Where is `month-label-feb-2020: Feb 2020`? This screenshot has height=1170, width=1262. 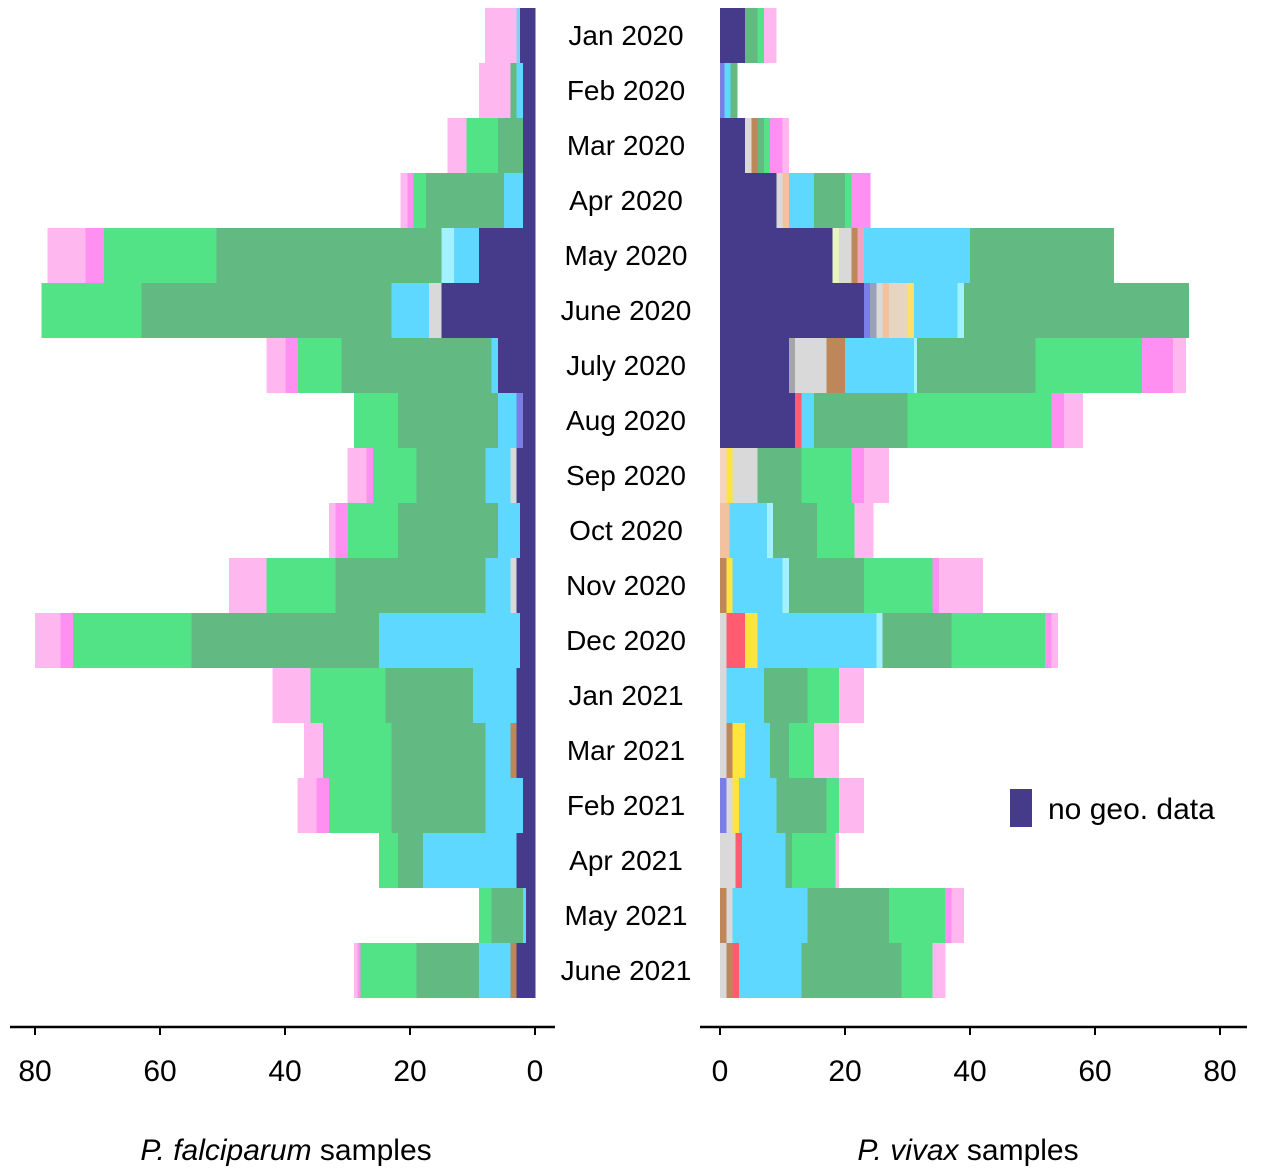 month-label-feb-2020: Feb 2020 is located at coordinates (626, 90).